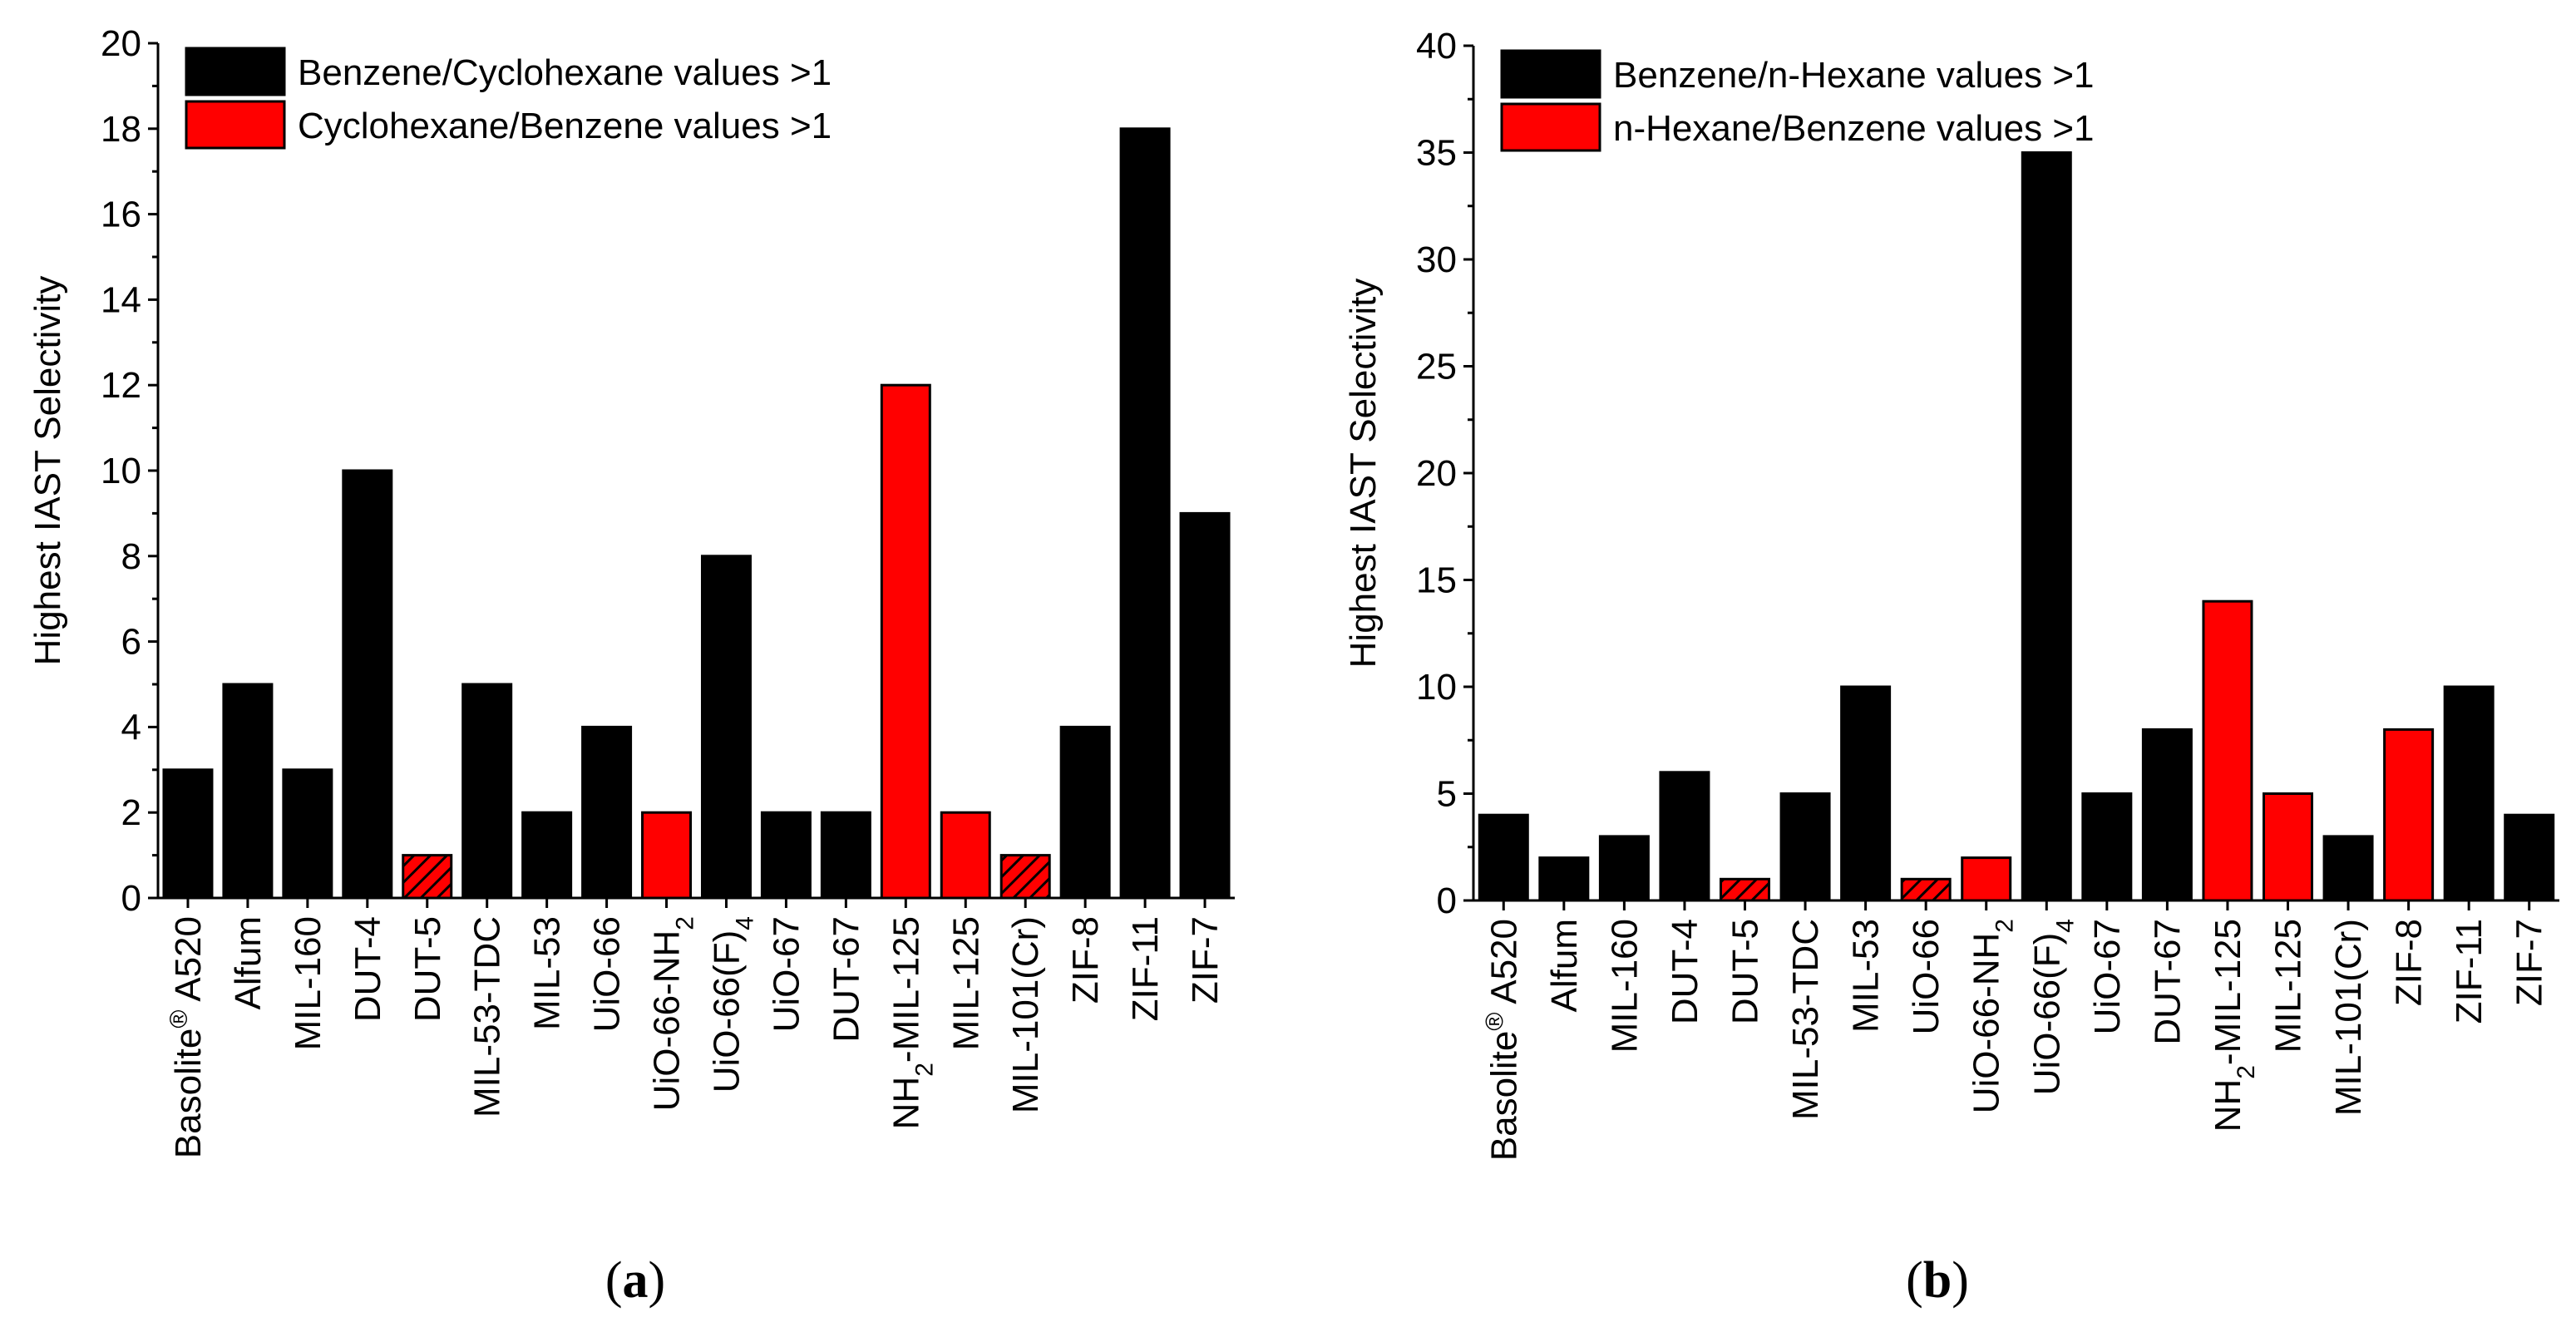  I want to click on y-tick-label: 5, so click(1447, 794).